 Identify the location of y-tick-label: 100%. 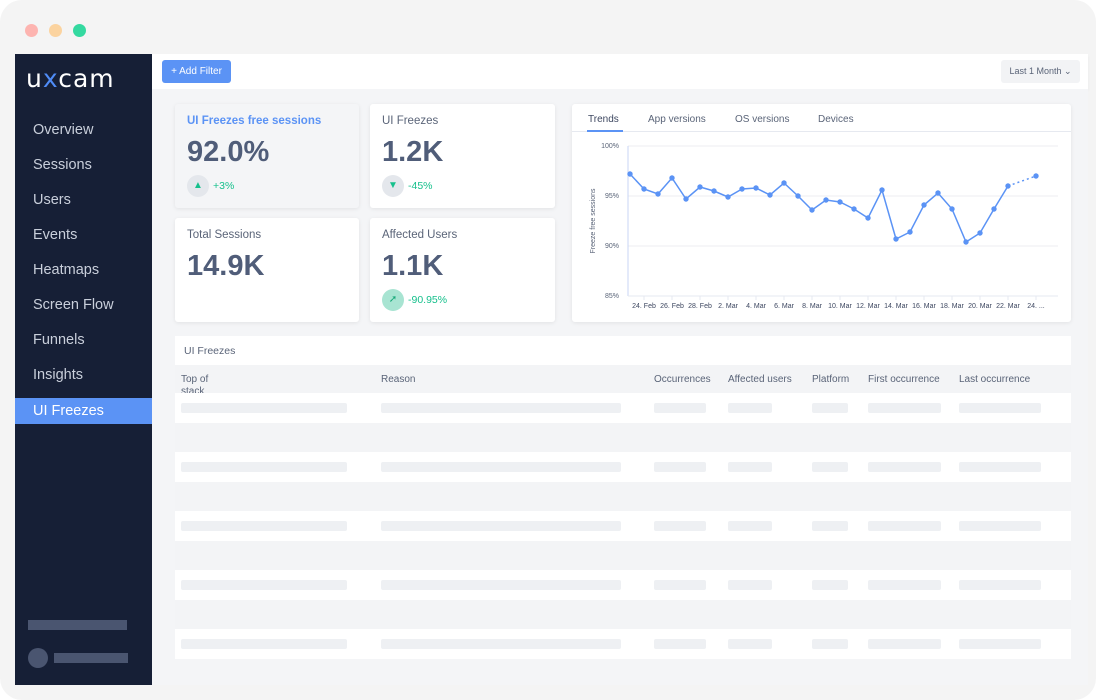
(610, 146).